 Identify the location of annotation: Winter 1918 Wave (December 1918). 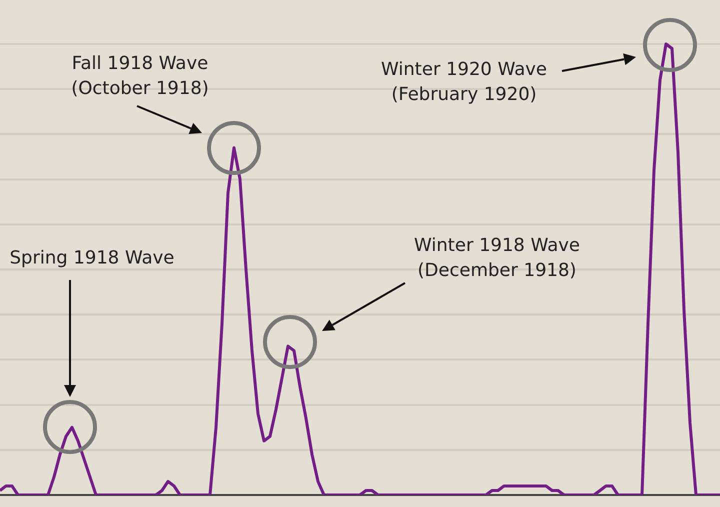
(497, 258).